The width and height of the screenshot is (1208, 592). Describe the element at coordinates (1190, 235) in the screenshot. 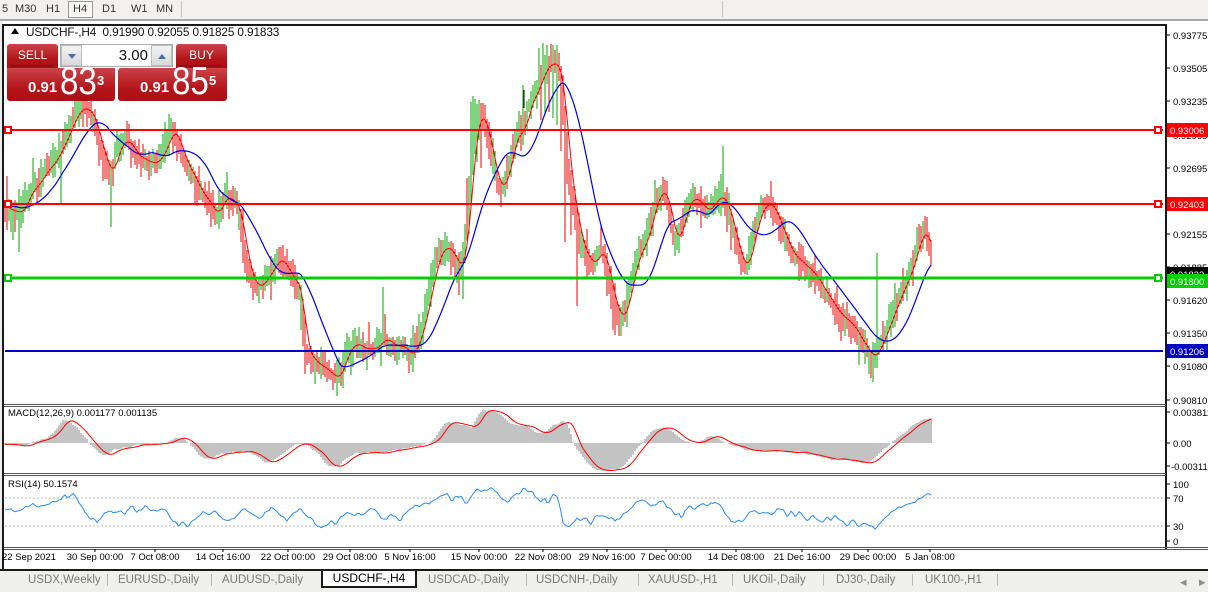

I see `svg-text: 0.92155` at that location.